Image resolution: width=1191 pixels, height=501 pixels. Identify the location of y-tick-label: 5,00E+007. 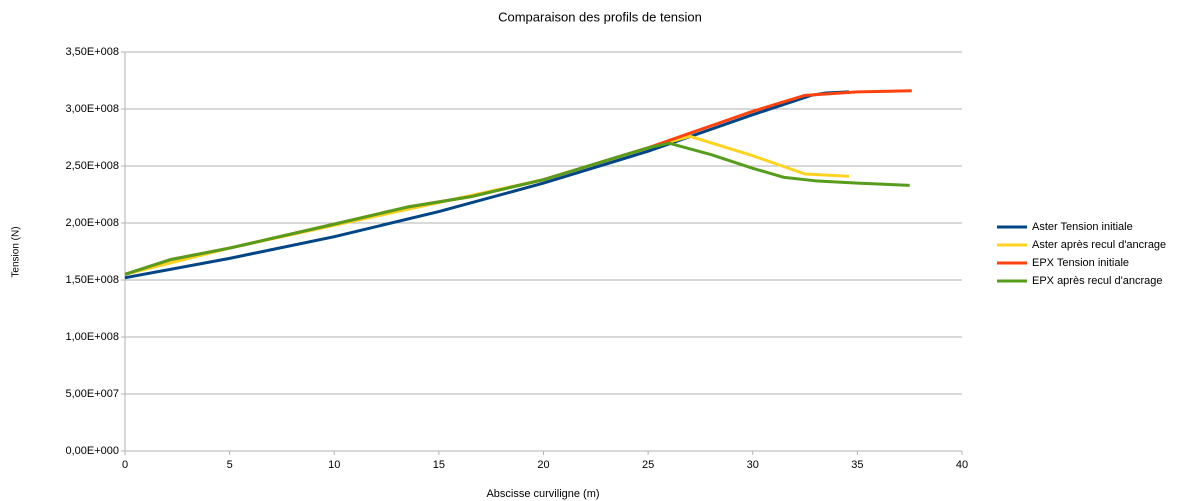
(92, 394).